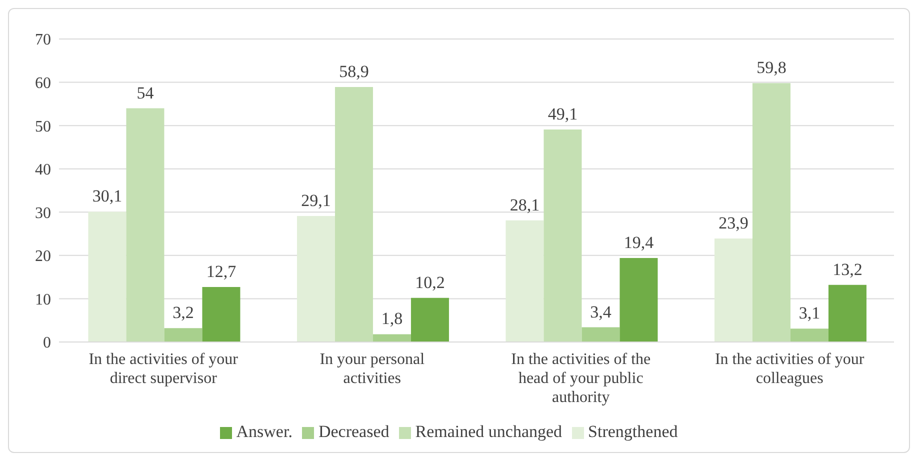  What do you see at coordinates (392, 318) in the screenshot?
I see `data-label: 1,8` at bounding box center [392, 318].